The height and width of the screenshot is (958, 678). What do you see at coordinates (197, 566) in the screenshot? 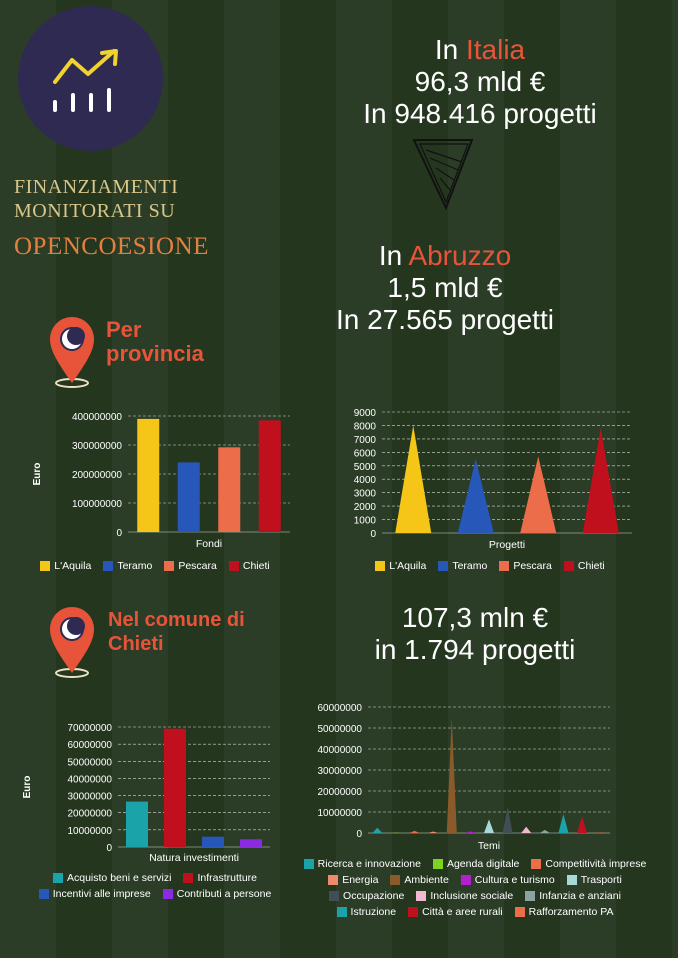
I see `legend-label: Pescara` at bounding box center [197, 566].